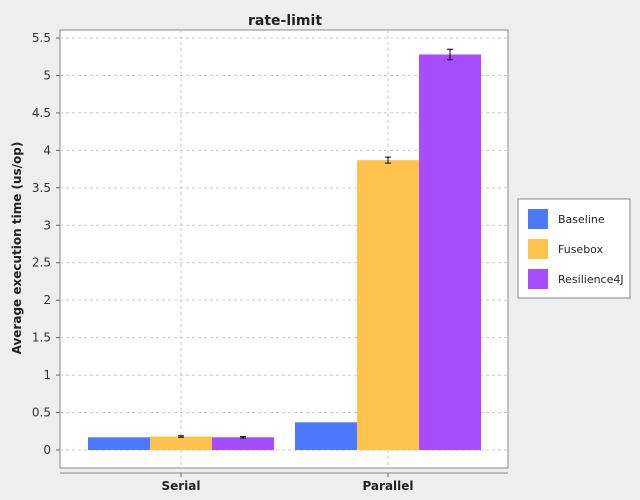 The width and height of the screenshot is (640, 500). What do you see at coordinates (180, 486) in the screenshot?
I see `x-tick-label: Serial` at bounding box center [180, 486].